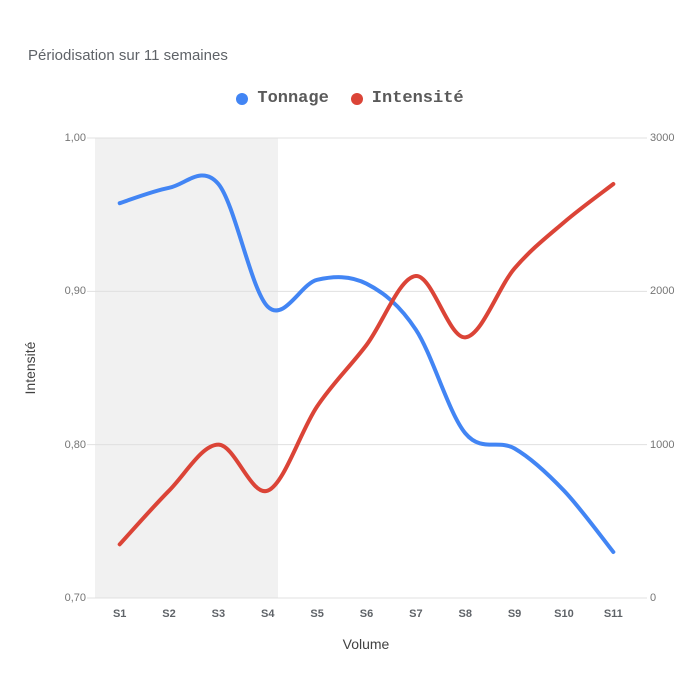 The height and width of the screenshot is (700, 700). Describe the element at coordinates (293, 98) in the screenshot. I see `legend-label-tonnage: Tonnage` at that location.